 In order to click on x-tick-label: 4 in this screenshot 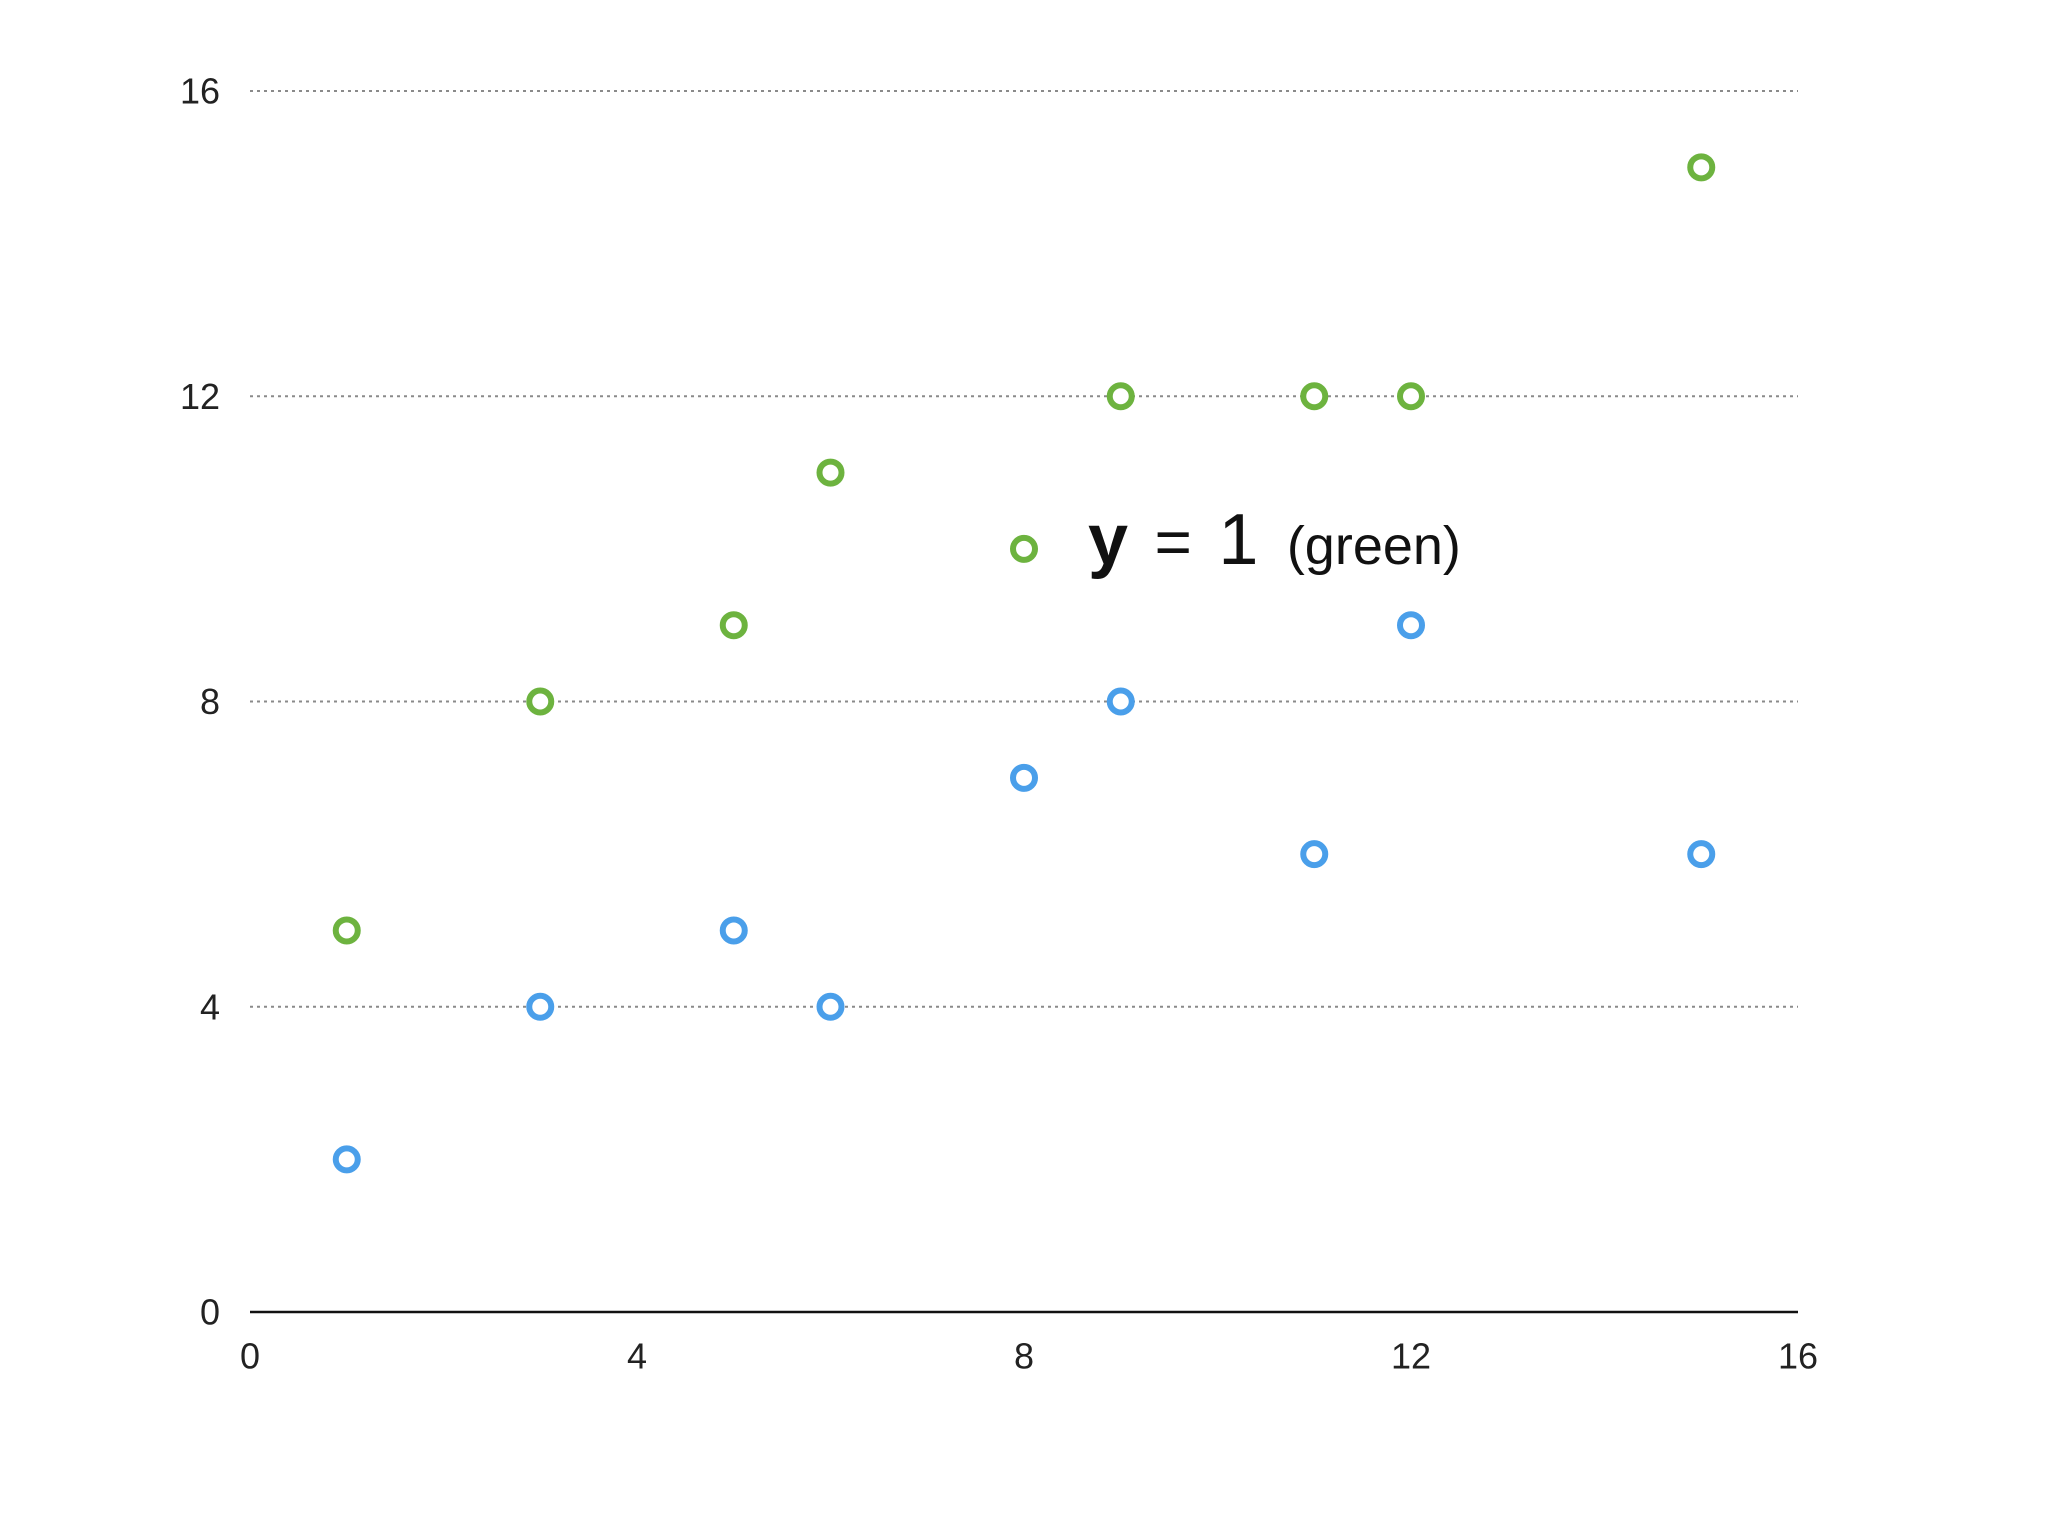, I will do `click(637, 1356)`.